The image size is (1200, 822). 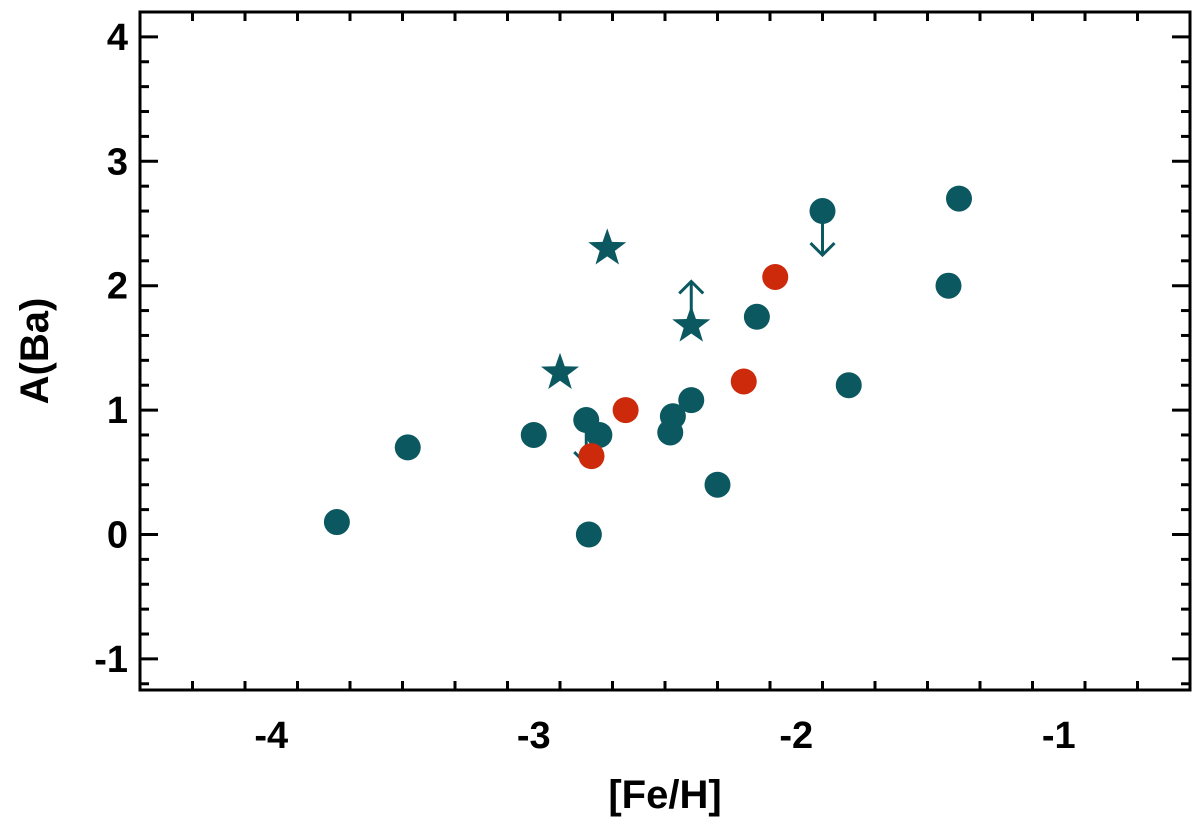 I want to click on y-tick-label: -1, so click(x=111, y=660).